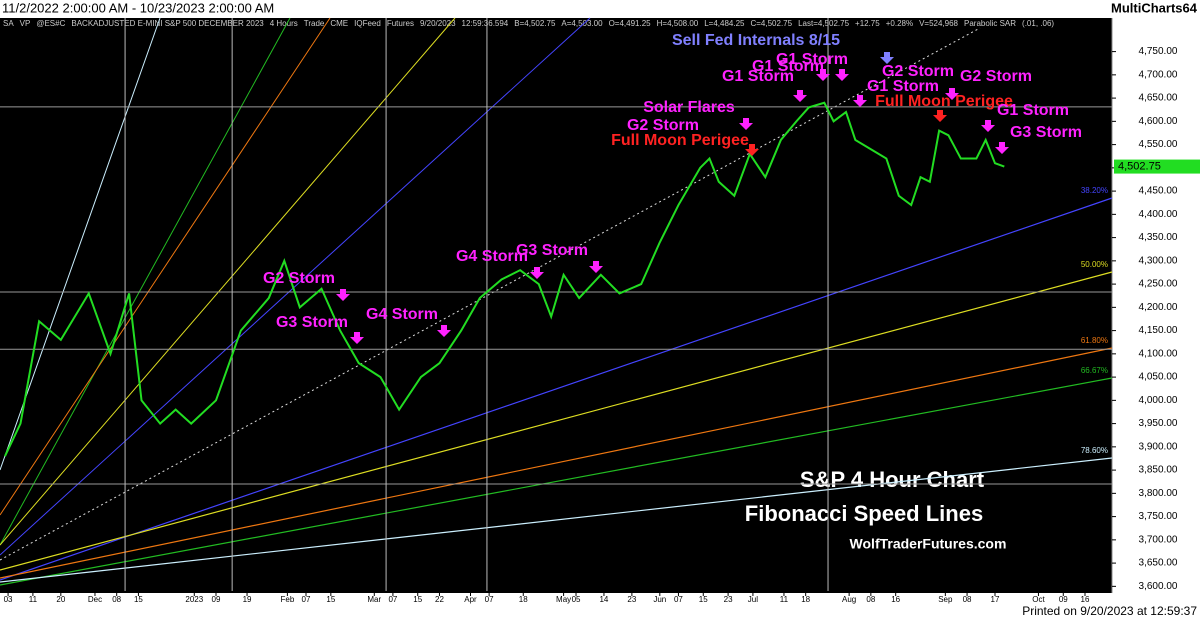 Image resolution: width=1200 pixels, height=619 pixels. I want to click on y-tick-label: 4,300.00, so click(1158, 260).